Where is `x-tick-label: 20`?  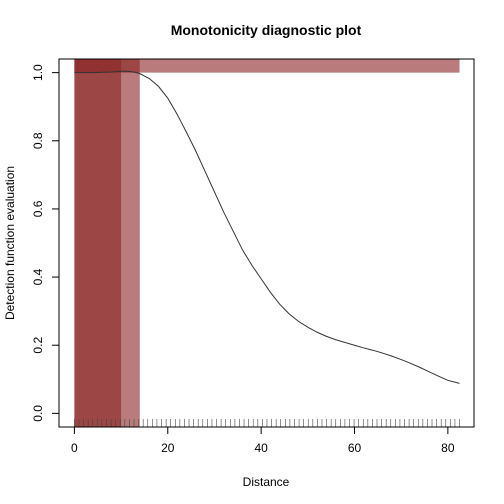 x-tick-label: 20 is located at coordinates (168, 448).